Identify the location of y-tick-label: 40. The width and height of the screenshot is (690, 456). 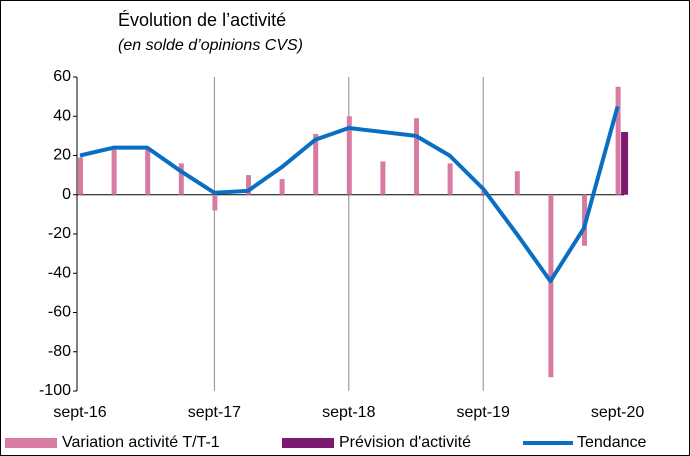
(62, 115).